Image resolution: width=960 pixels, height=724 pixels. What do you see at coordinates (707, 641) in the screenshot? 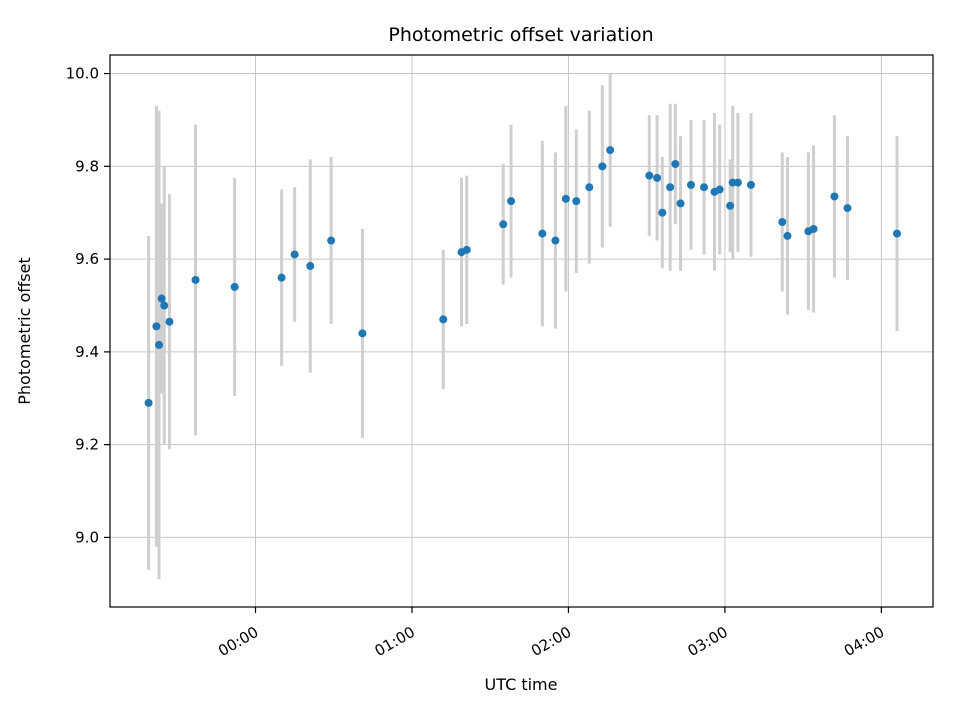
I see `x-tick-label: 03:00` at bounding box center [707, 641].